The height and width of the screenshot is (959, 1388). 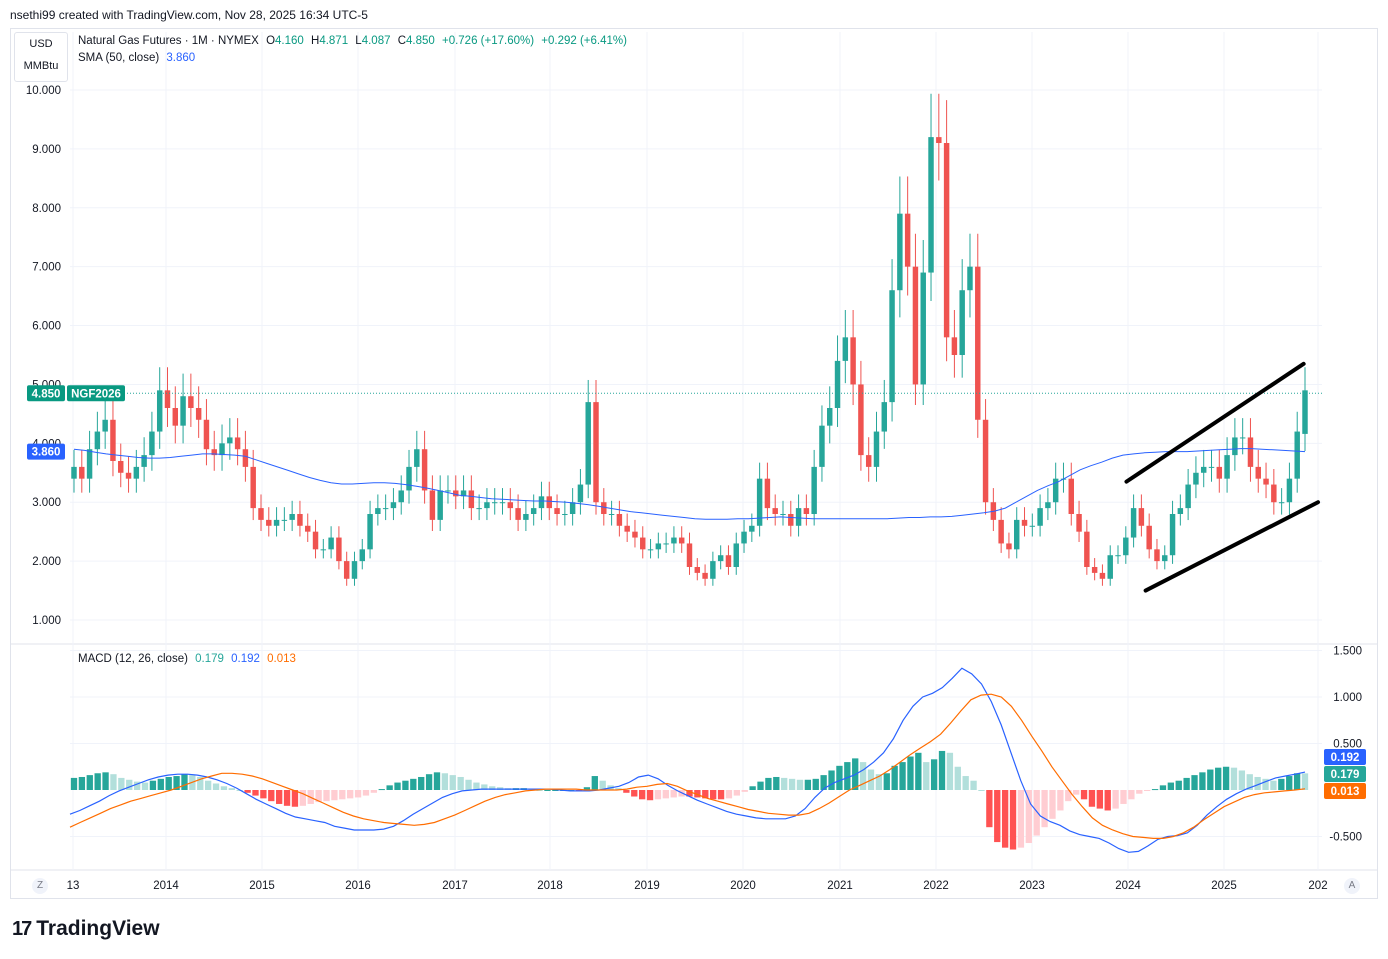 What do you see at coordinates (1345, 792) in the screenshot?
I see `signal-price-tag: 0.013` at bounding box center [1345, 792].